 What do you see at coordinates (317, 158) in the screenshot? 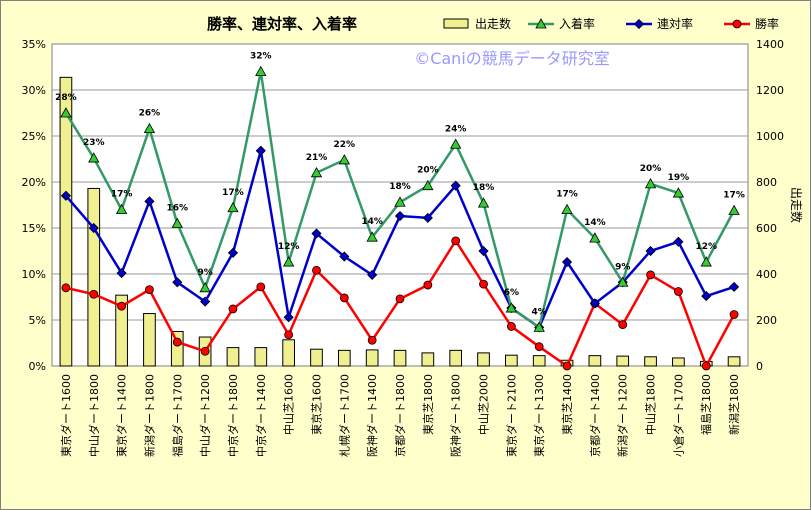
I see `data-label: 21%` at bounding box center [317, 158].